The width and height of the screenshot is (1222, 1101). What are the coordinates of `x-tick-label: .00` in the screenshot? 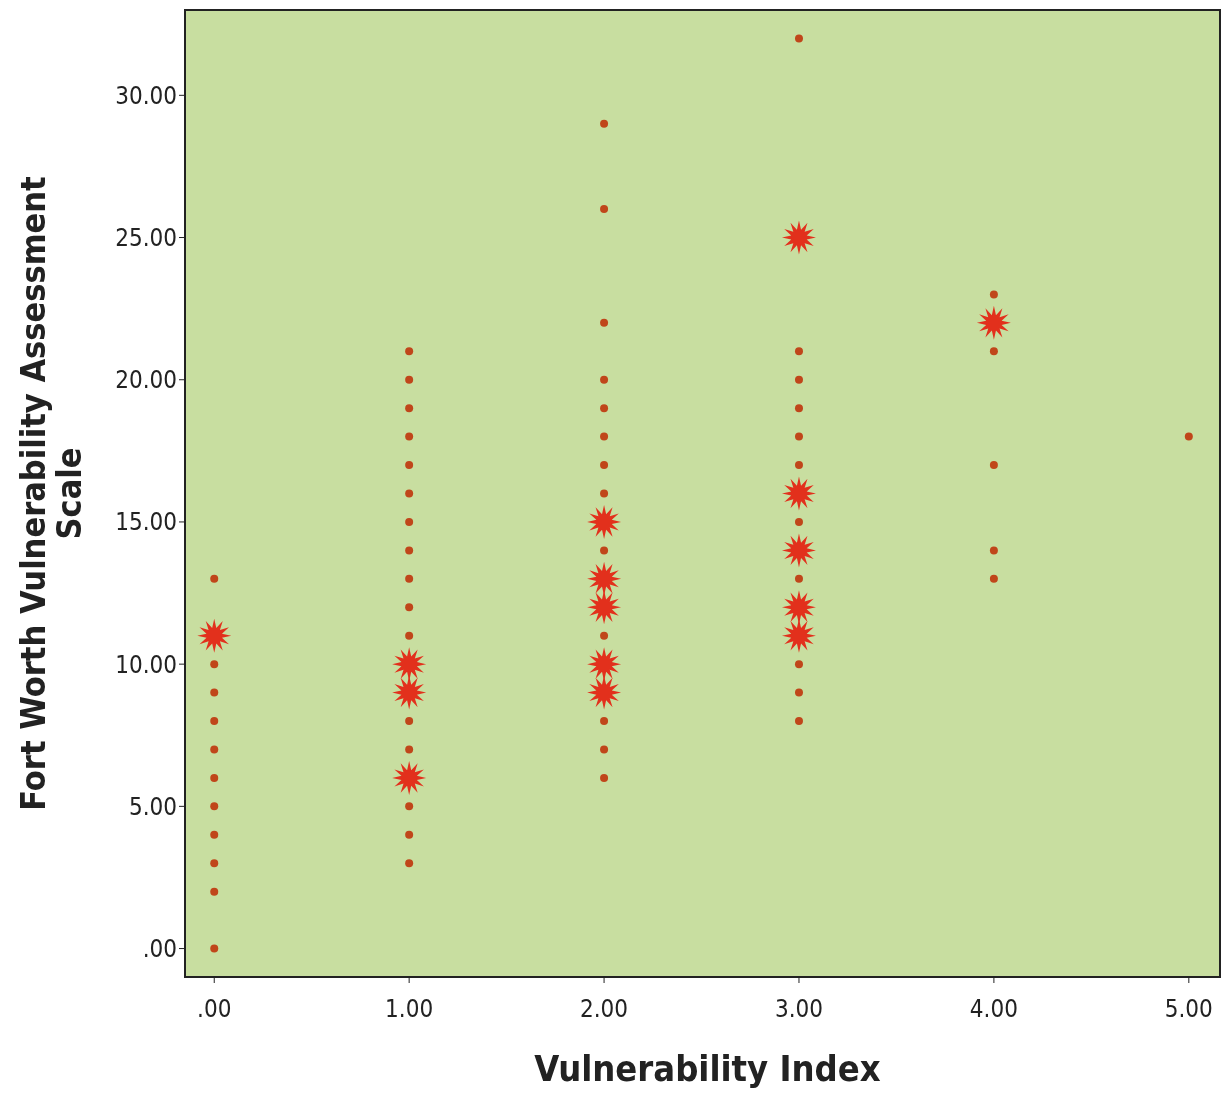 It's located at (214, 1009).